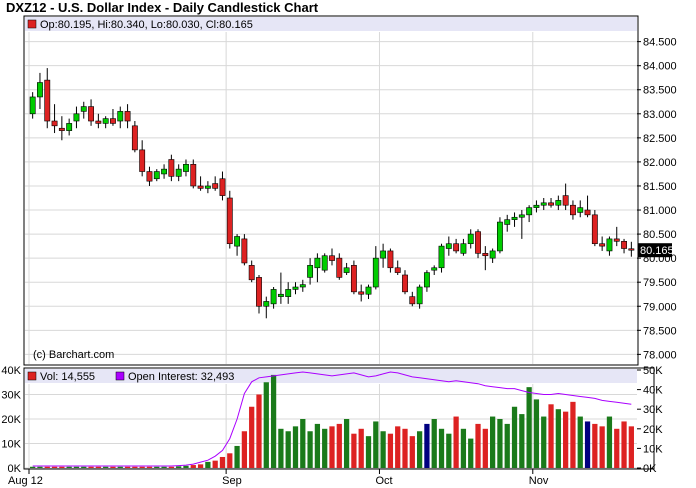  Describe the element at coordinates (539, 481) in the screenshot. I see `x-tick-label: Nov` at that location.